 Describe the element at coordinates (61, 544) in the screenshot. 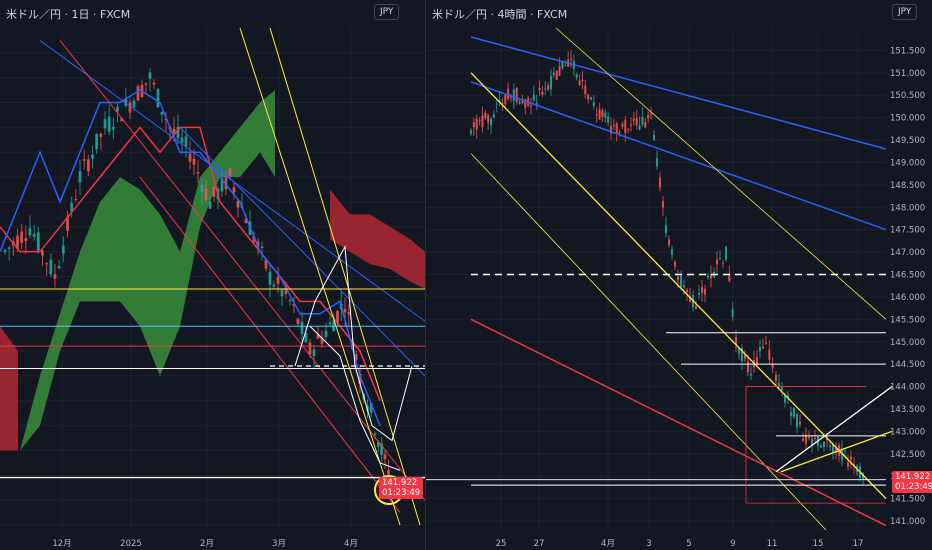

I see `x-tick-label: 12月` at that location.